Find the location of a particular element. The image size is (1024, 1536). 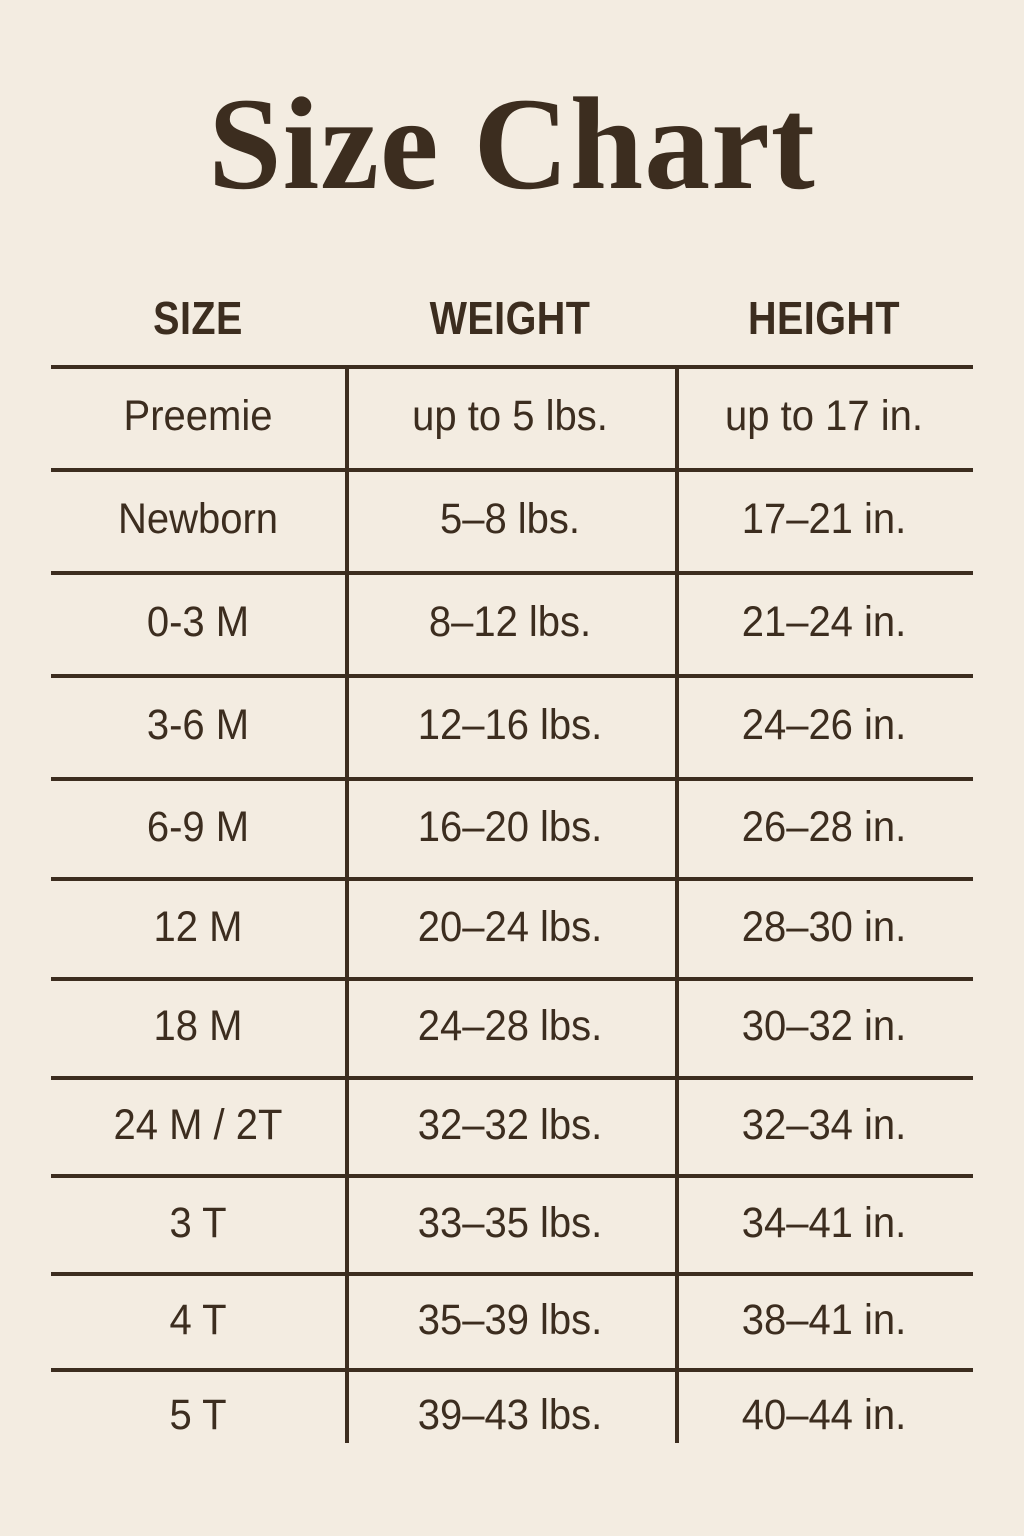

table-row: 5 T 39–43 lbs. 40–44 in. is located at coordinates (512, 1415).